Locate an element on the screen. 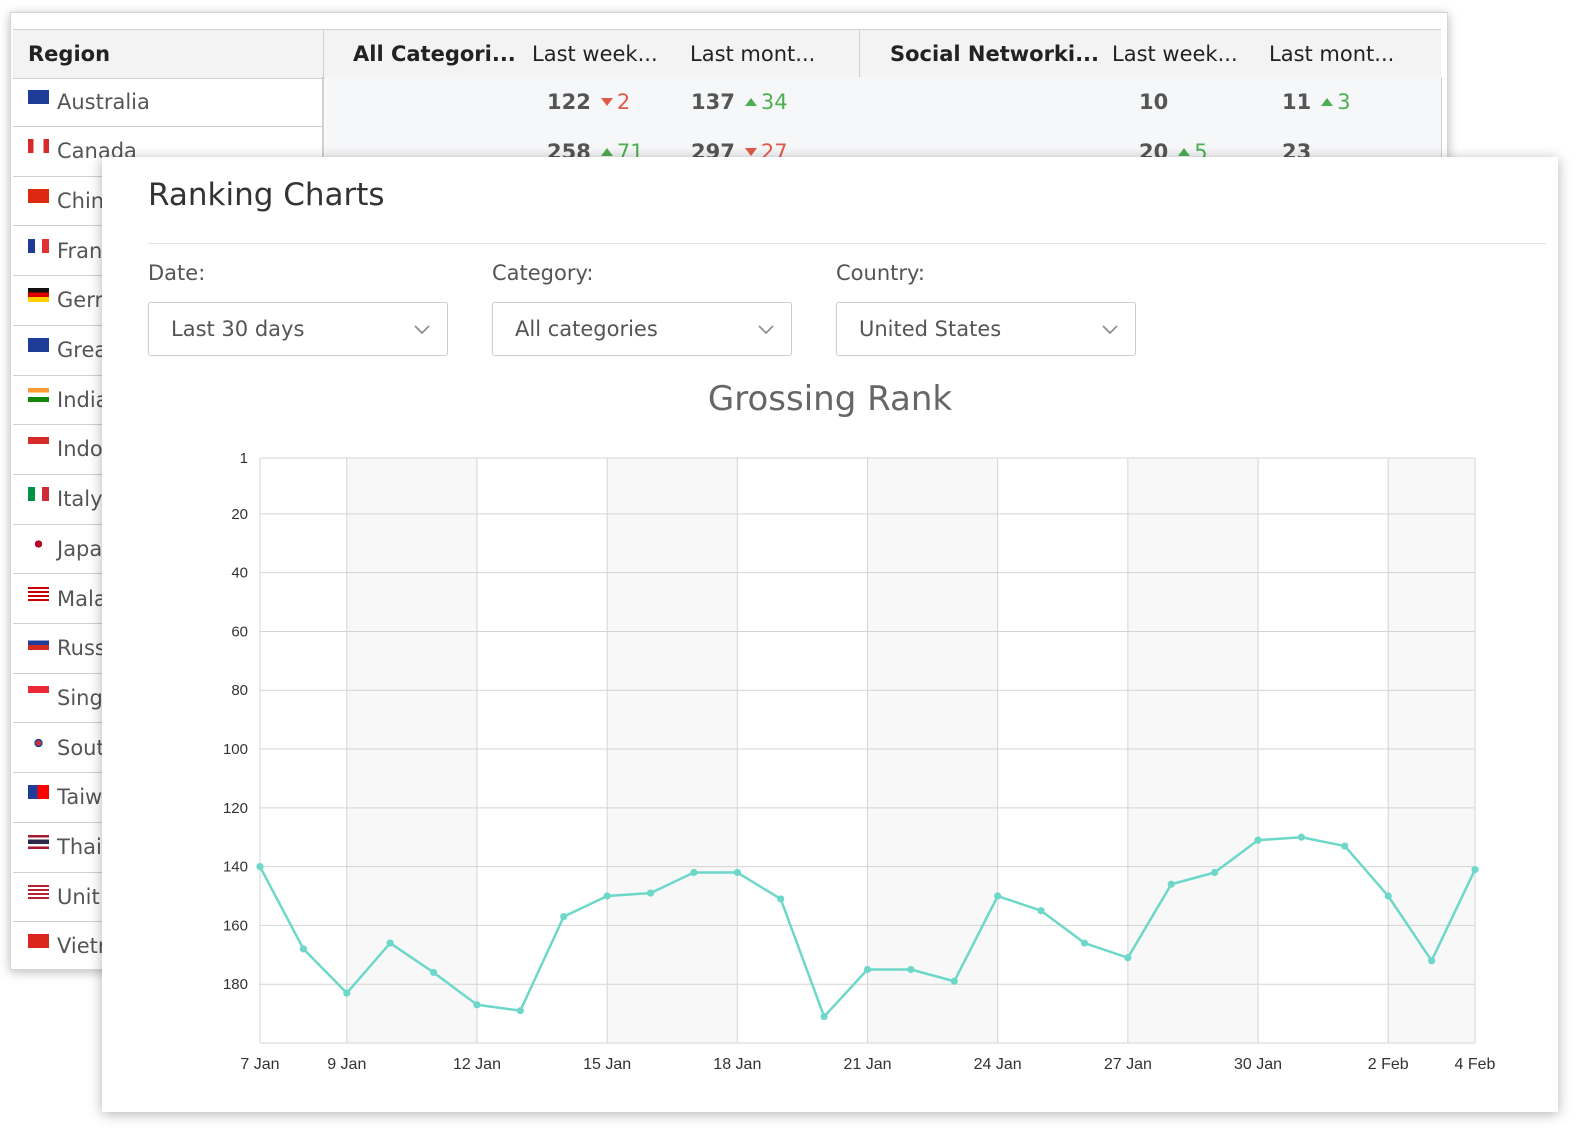 The width and height of the screenshot is (1582, 1130). region-name: Thai is located at coordinates (79, 847).